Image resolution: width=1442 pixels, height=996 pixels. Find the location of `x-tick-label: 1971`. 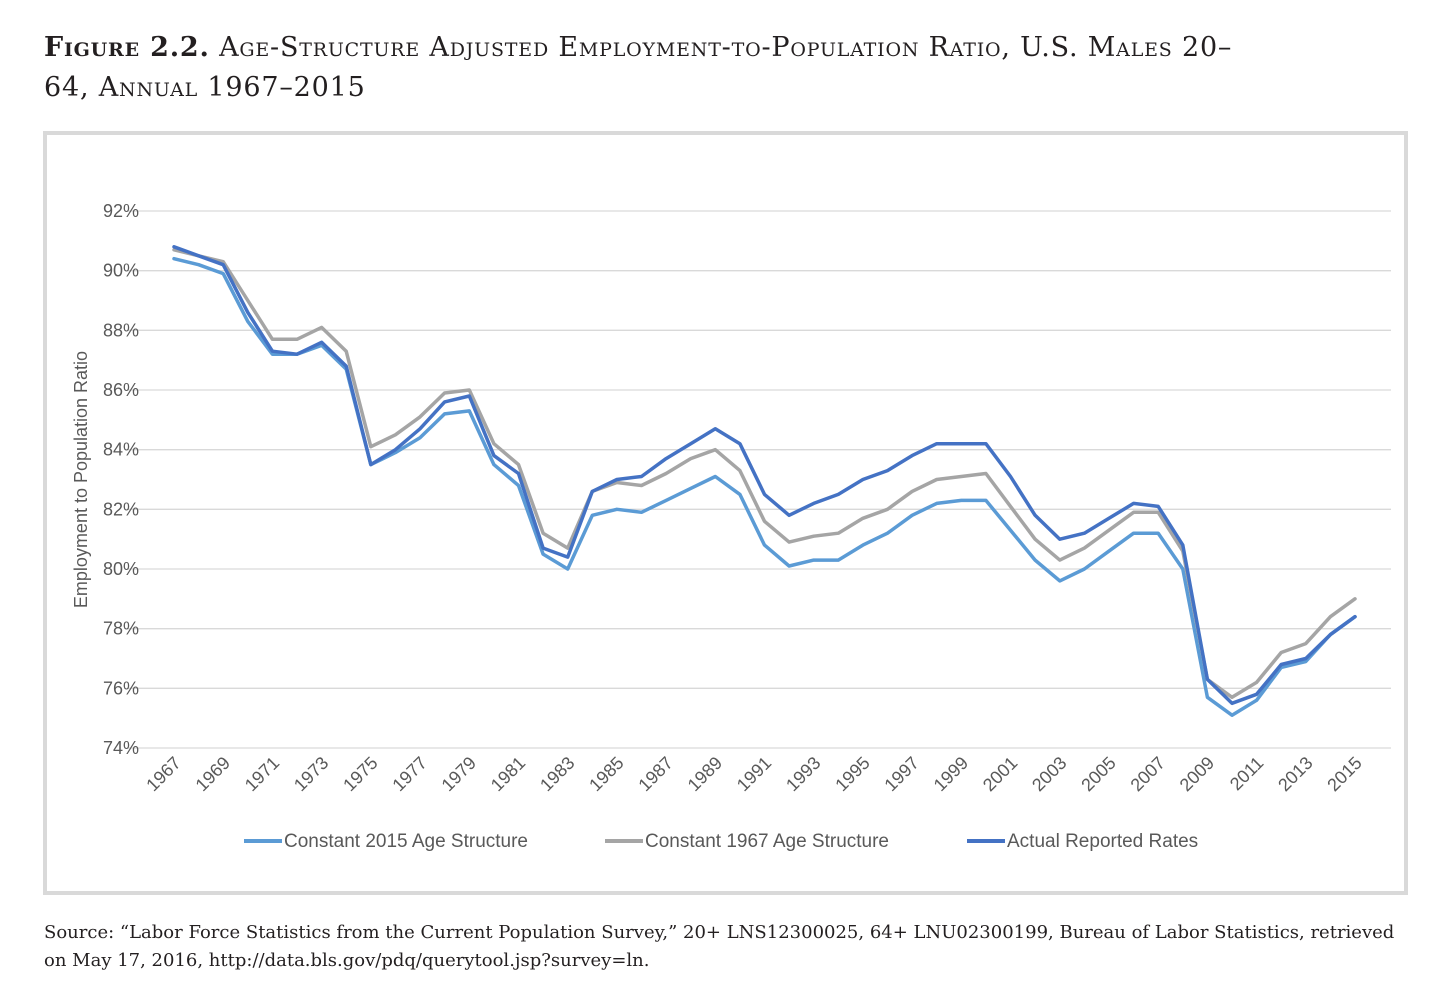

x-tick-label: 1971 is located at coordinates (262, 774).